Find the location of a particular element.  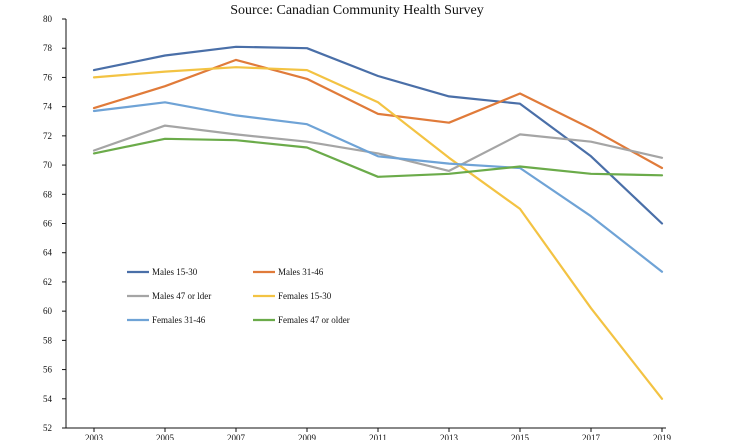

legend-label: Females 31-46 is located at coordinates (179, 320).